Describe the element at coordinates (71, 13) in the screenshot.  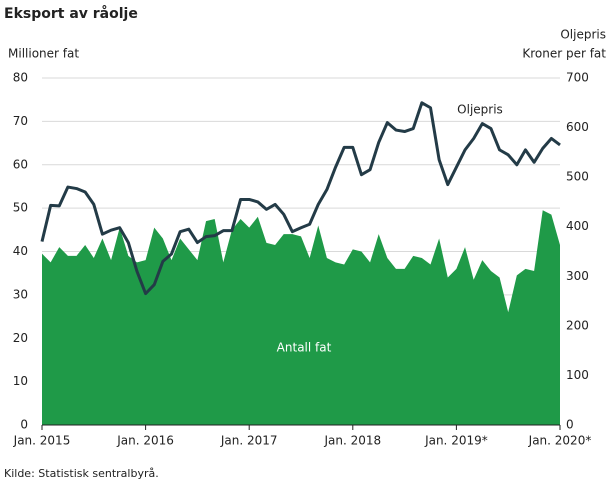
I see `chart-title: Eksport av råolje` at that location.